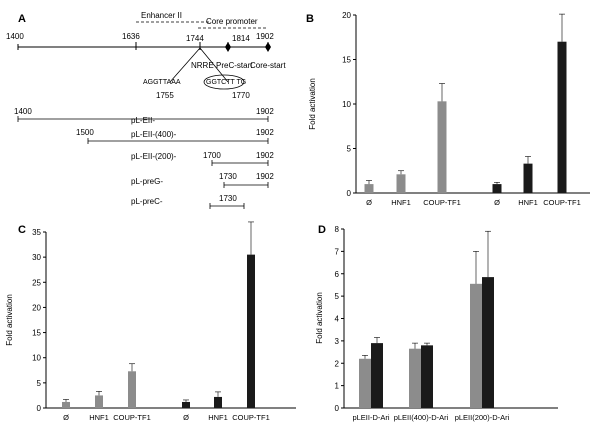 The image size is (600, 432). Describe the element at coordinates (337, 386) in the screenshot. I see `y-tick-label-d: 1` at that location.